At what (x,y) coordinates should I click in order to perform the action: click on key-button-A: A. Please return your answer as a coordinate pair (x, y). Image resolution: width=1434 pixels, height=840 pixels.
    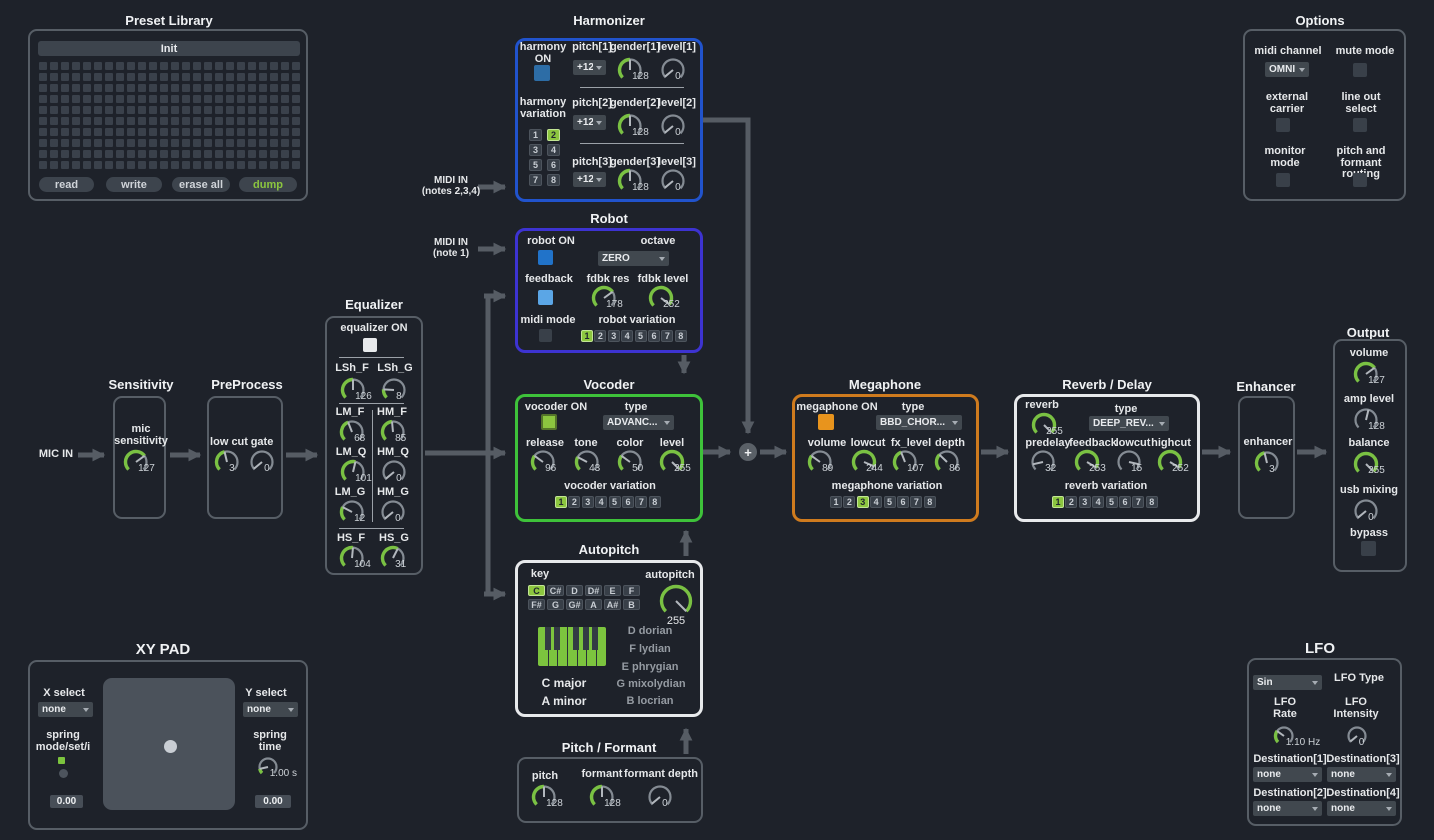
    Looking at the image, I should click on (593, 604).